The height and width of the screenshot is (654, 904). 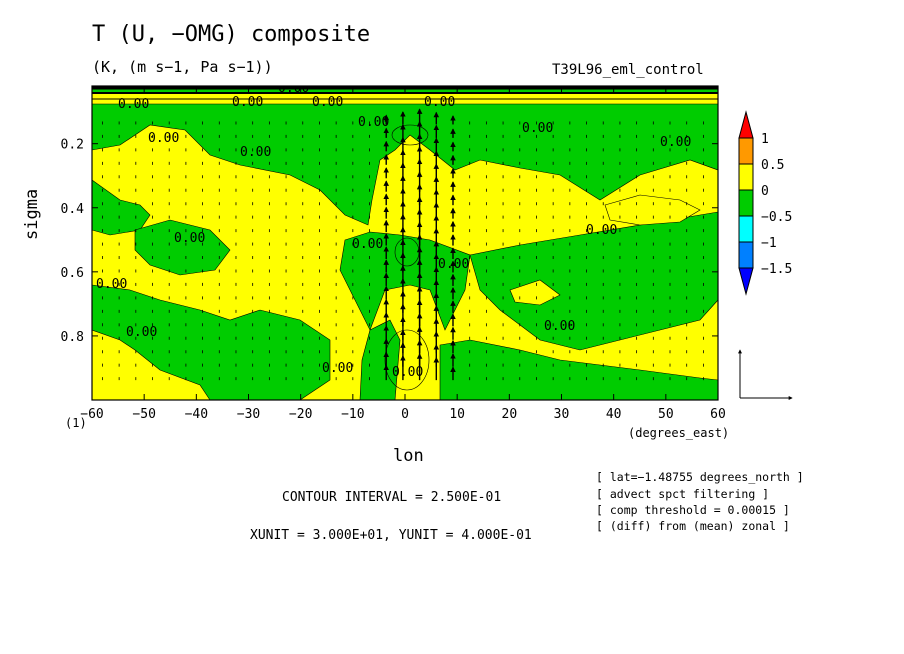 I want to click on colorbar-label: 1, so click(x=765, y=139).